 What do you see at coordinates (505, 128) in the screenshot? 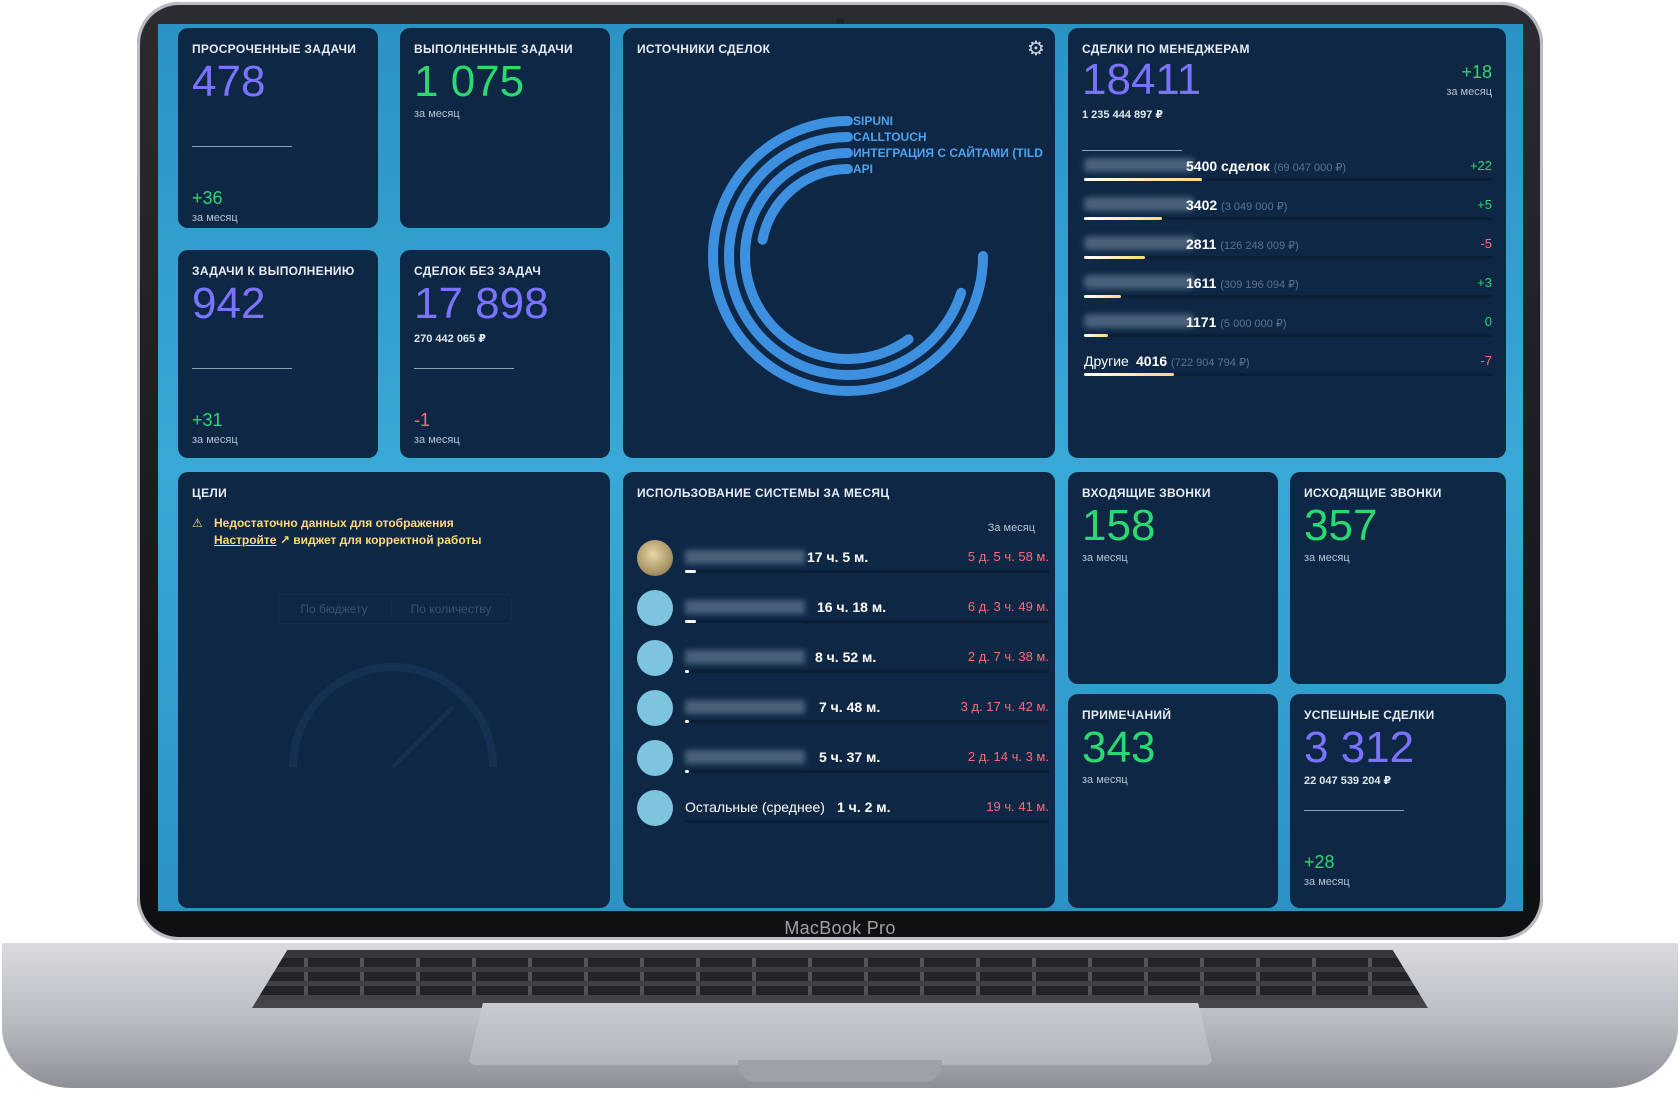
I see `card-done-tasks: ВЫПОЛНЕННЫЕ ЗАДАЧИ 1 075 за месяц` at bounding box center [505, 128].